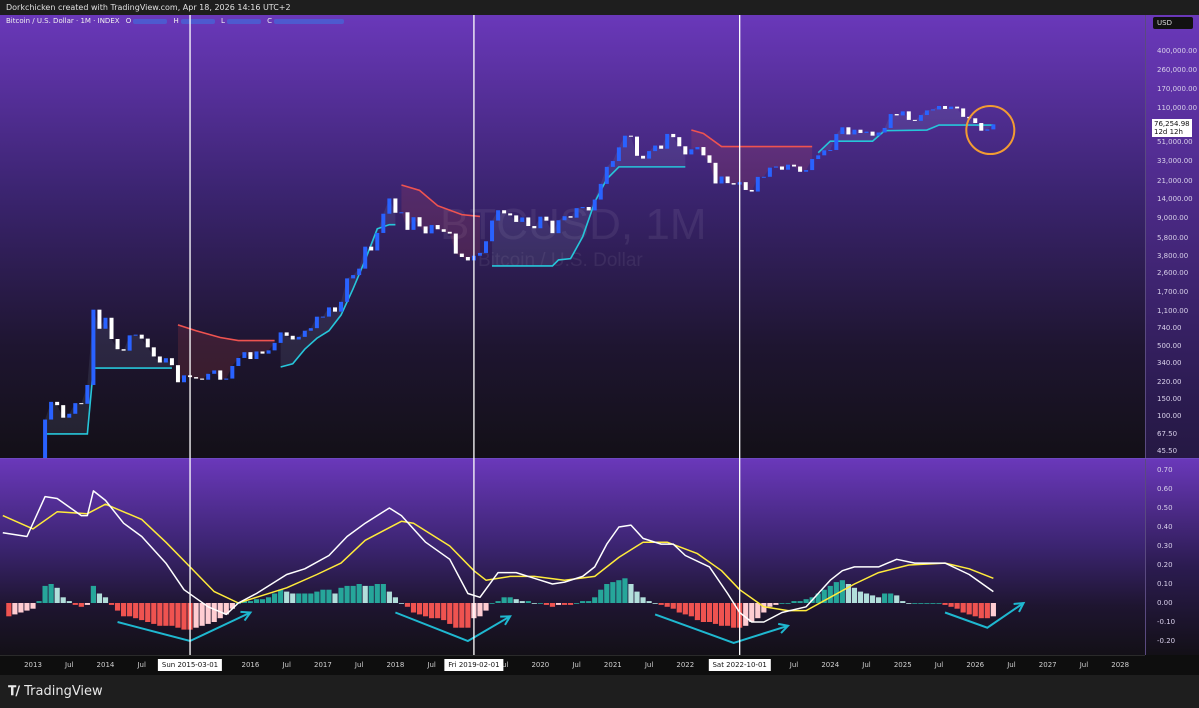 This screenshot has width=1199, height=708. What do you see at coordinates (14, 691) in the screenshot?
I see `tradingview-logo-icon: 𝐓∕` at bounding box center [14, 691].